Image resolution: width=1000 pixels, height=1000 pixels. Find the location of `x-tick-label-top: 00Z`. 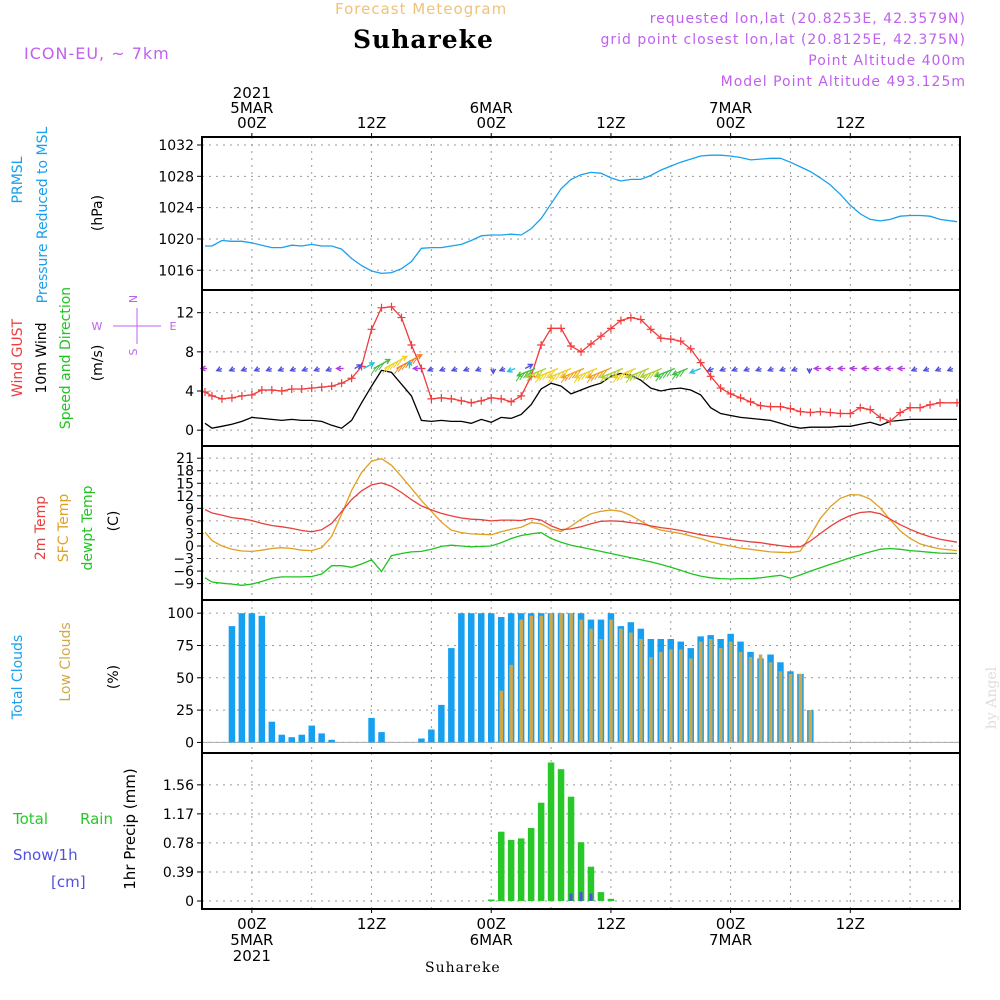

x-tick-label-top: 00Z is located at coordinates (491, 123).